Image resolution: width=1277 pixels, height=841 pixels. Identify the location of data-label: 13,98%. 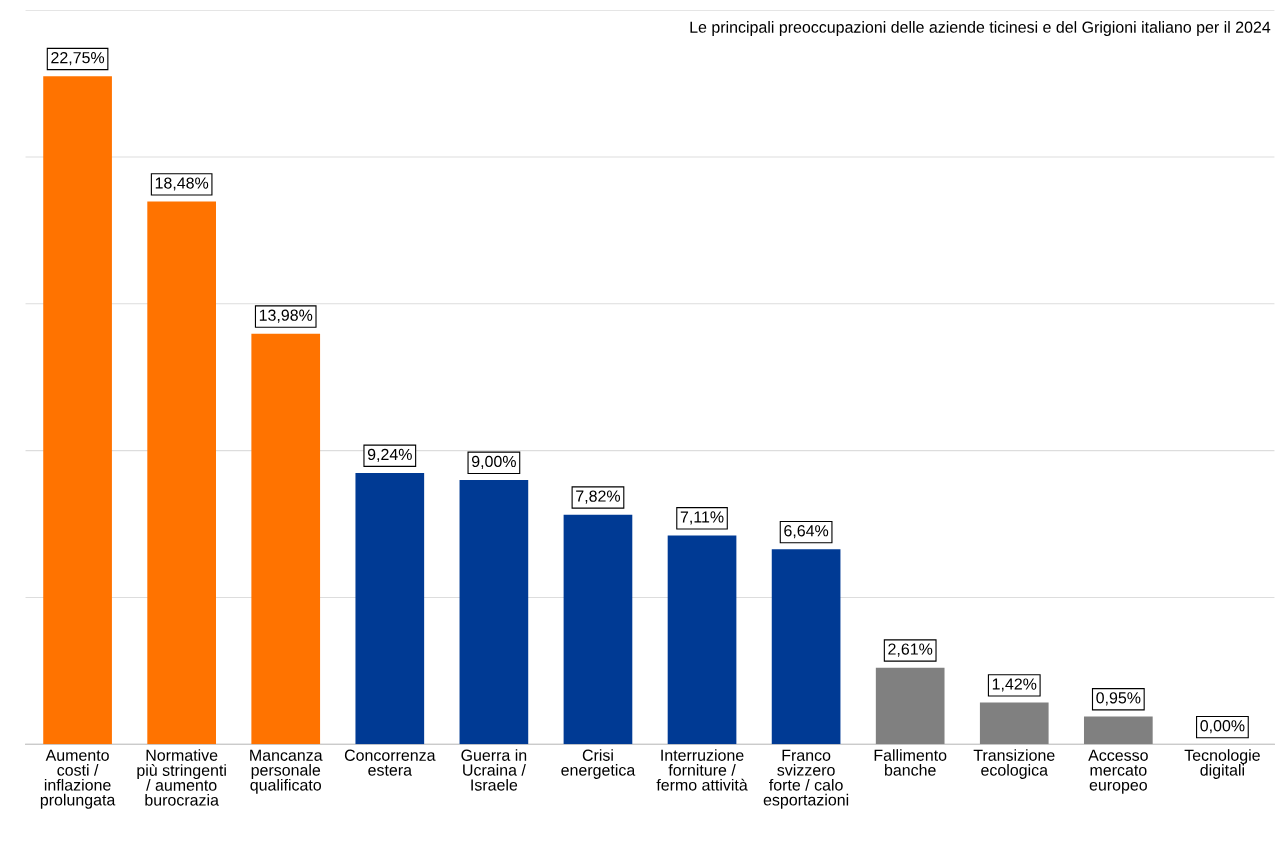
(286, 316).